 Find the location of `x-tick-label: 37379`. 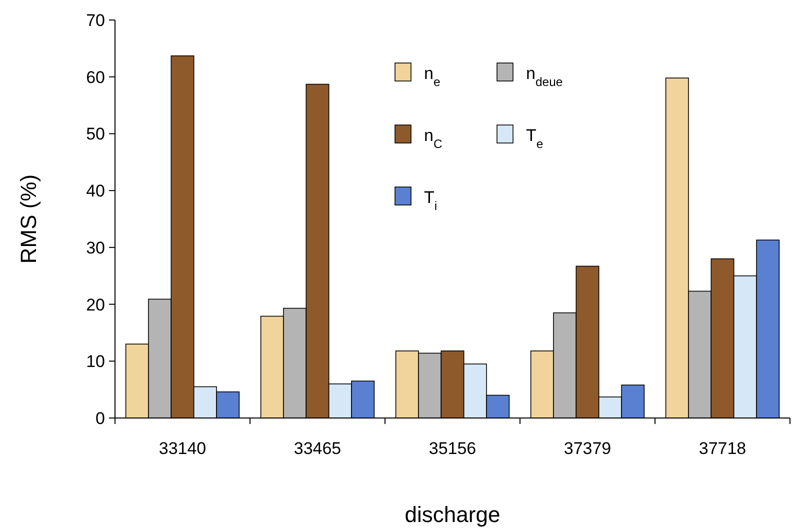

x-tick-label: 37379 is located at coordinates (588, 448).